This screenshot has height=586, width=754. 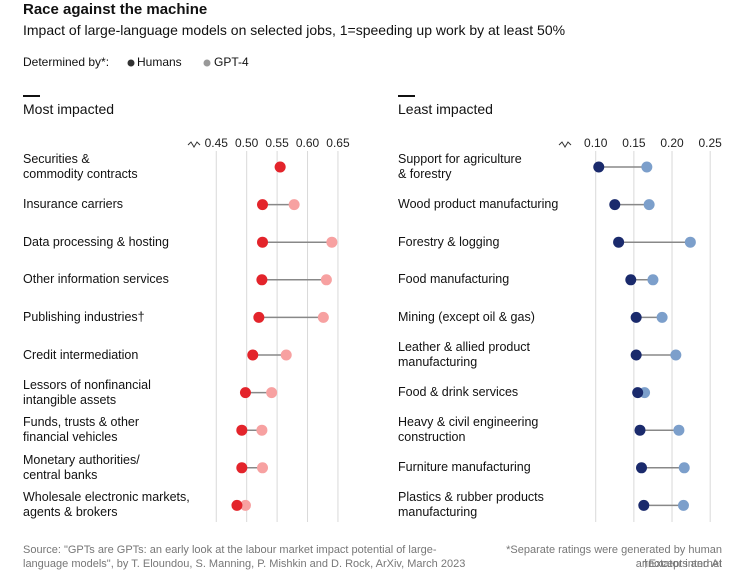 What do you see at coordinates (672, 143) in the screenshot?
I see `x-tick-label: 0.20` at bounding box center [672, 143].